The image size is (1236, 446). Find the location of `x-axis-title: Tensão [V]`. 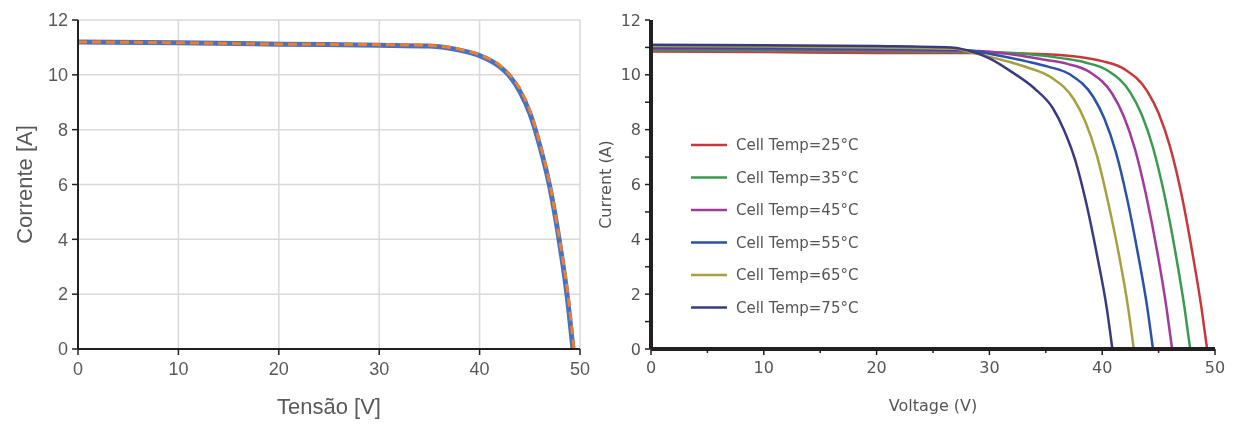

x-axis-title: Tensão [V] is located at coordinates (329, 406).